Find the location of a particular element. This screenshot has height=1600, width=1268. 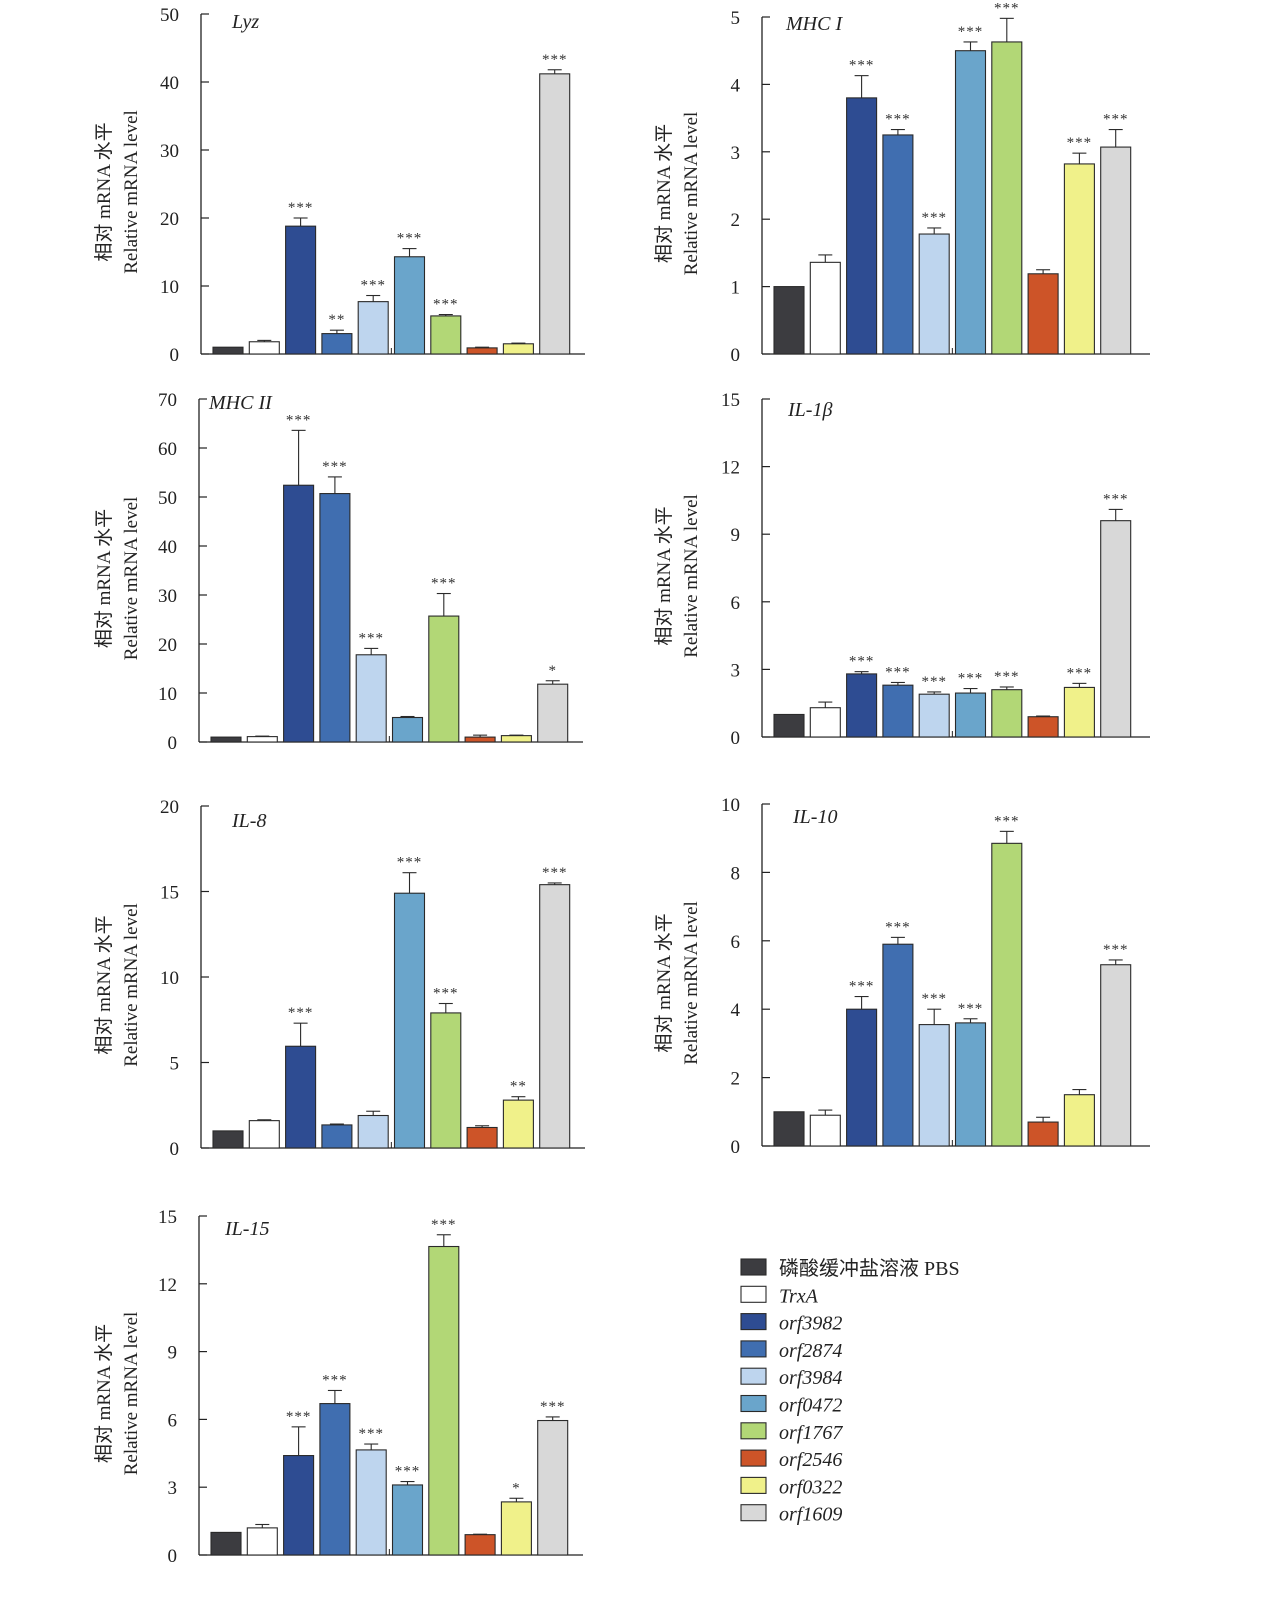

legend-swatch-orf2874 is located at coordinates (753, 1349).